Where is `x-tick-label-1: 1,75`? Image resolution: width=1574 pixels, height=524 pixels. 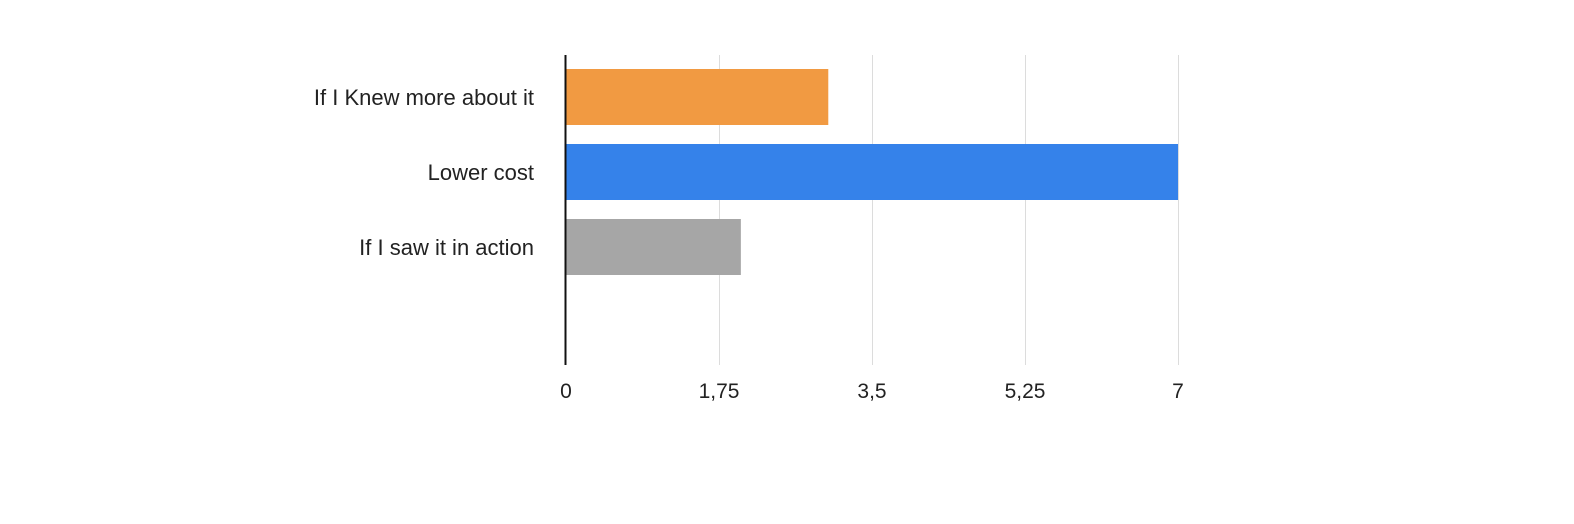 x-tick-label-1: 1,75 is located at coordinates (719, 391).